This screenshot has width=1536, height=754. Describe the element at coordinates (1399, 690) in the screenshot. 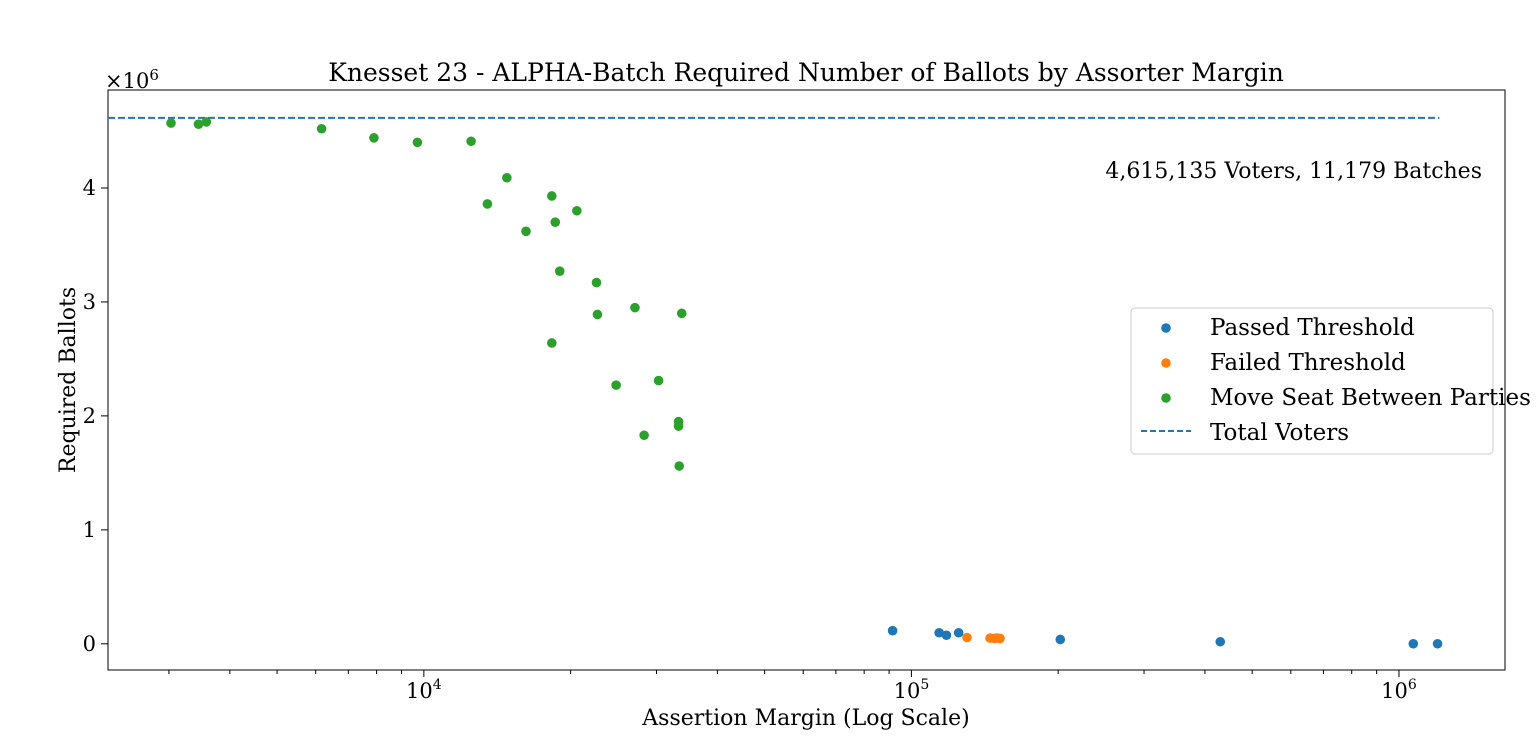

I see `x-tick-label: 10⁶` at that location.